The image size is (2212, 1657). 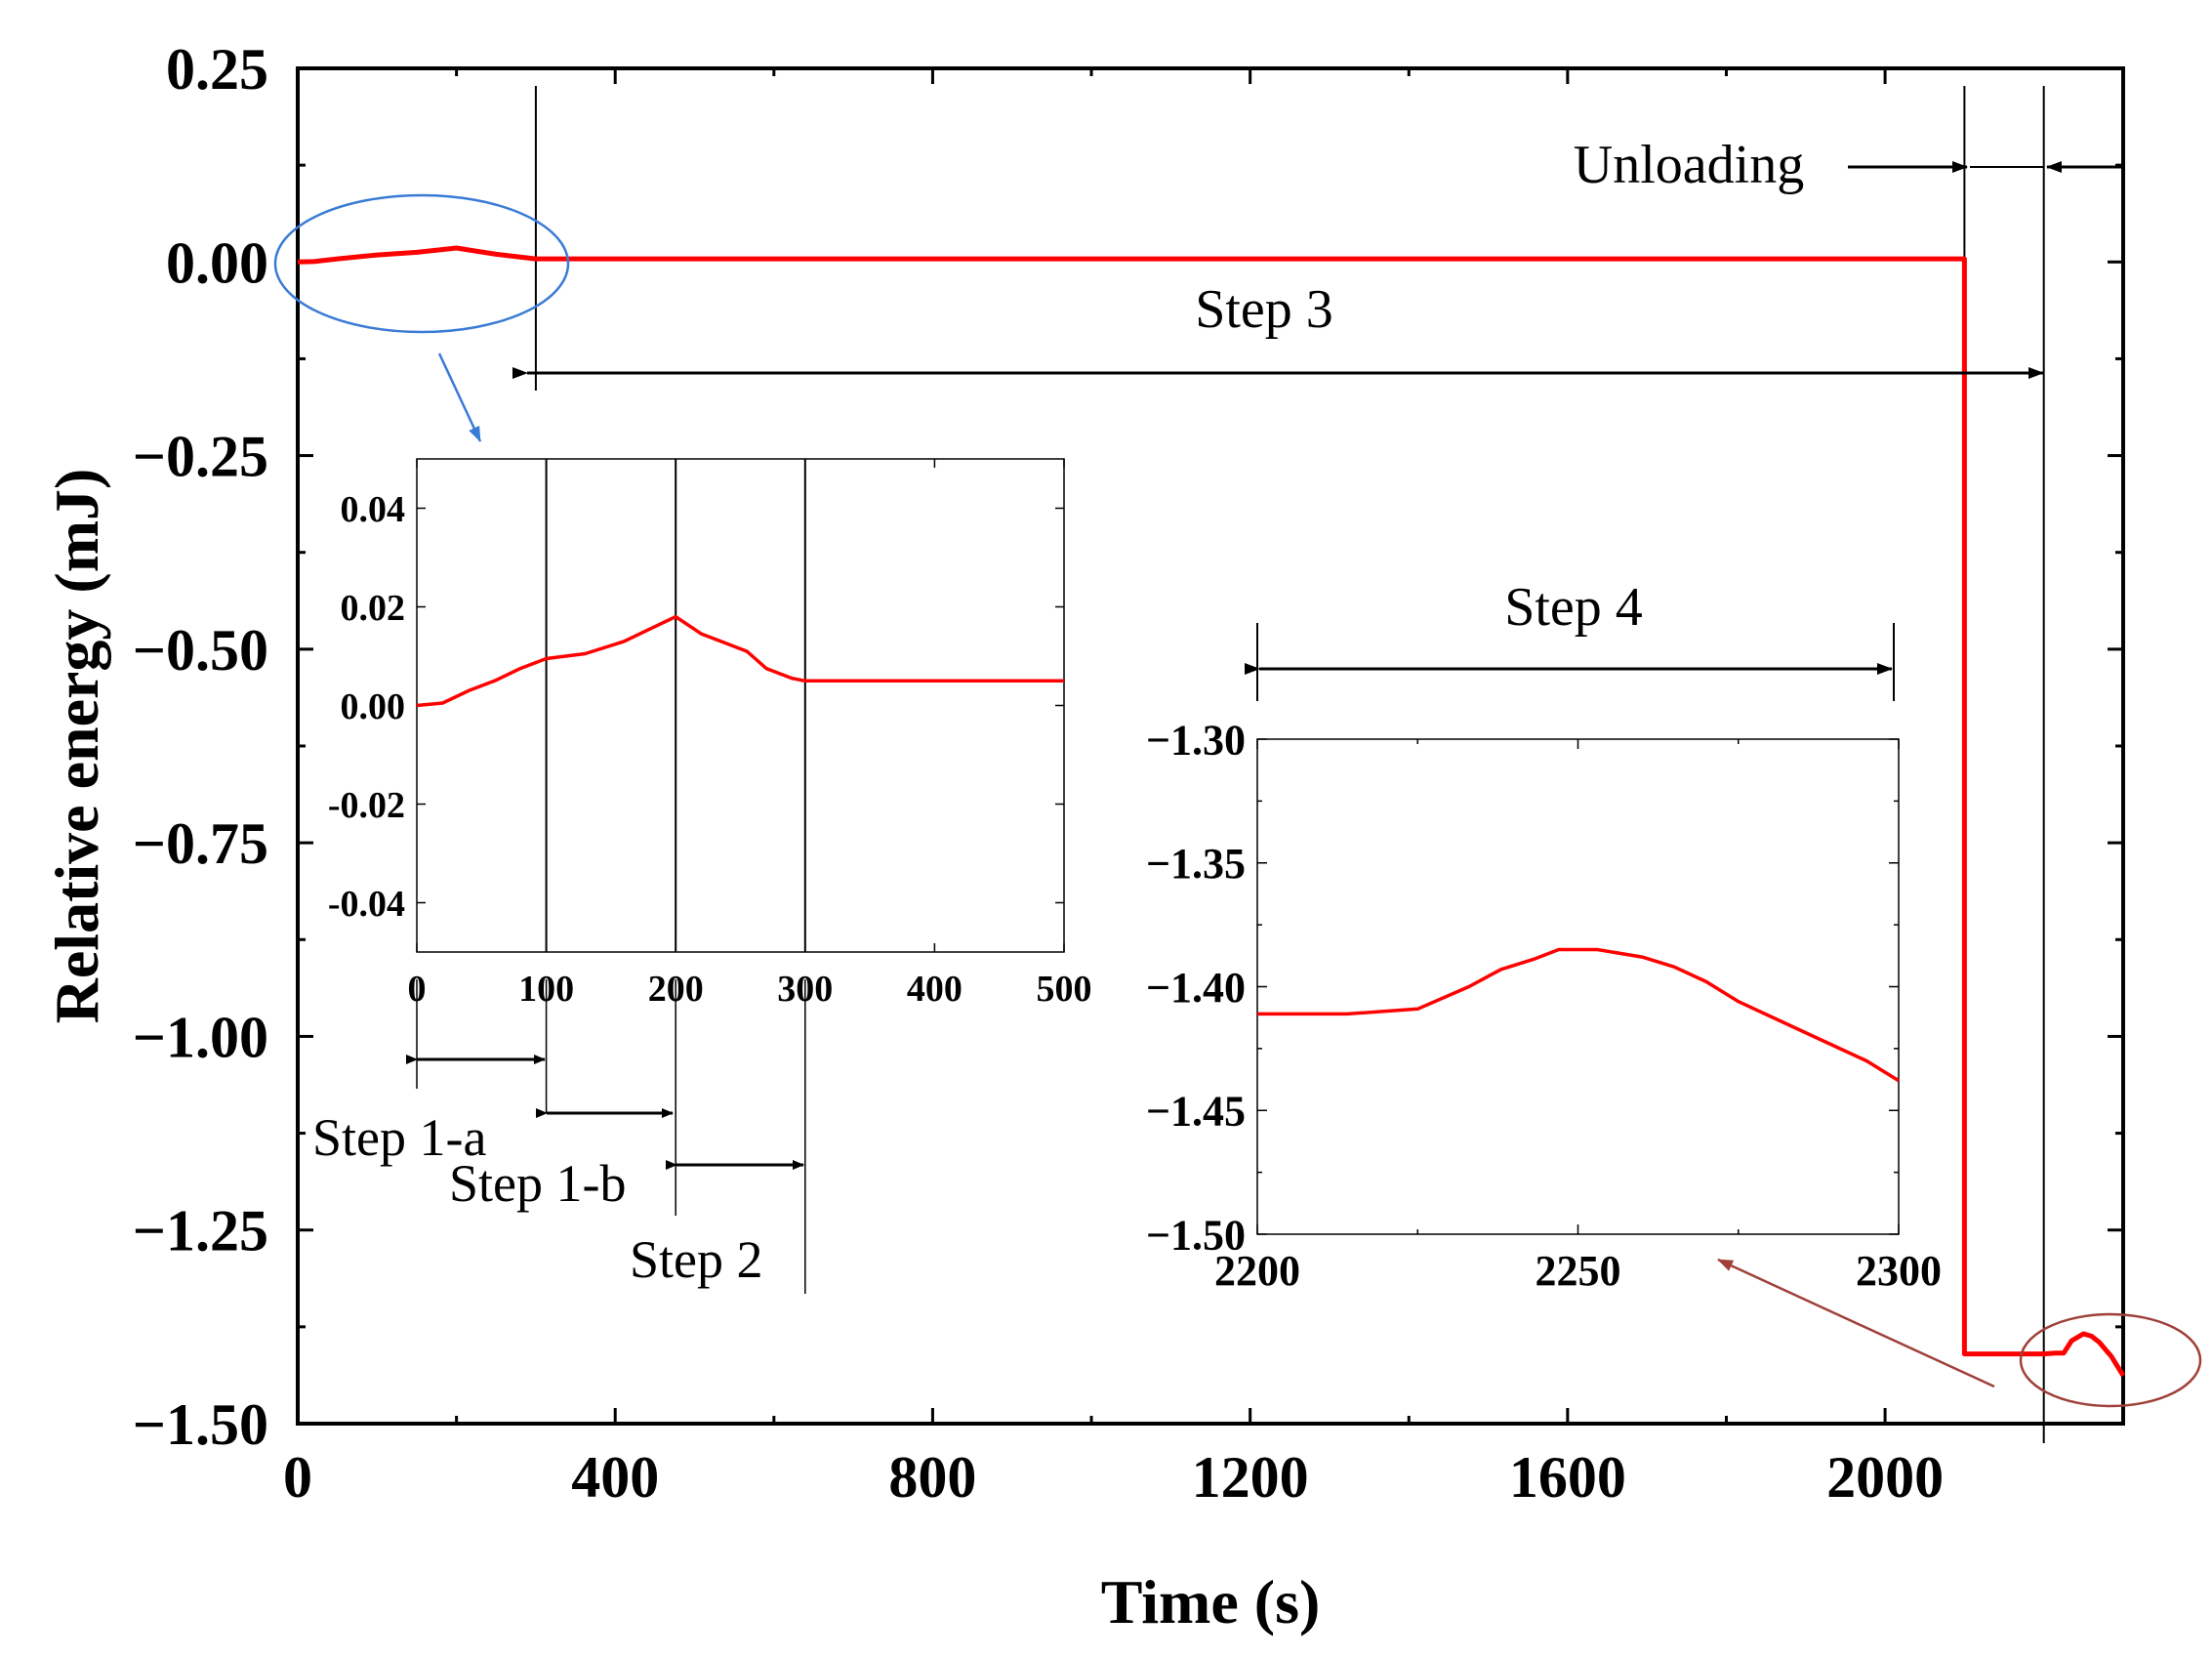 What do you see at coordinates (366, 805) in the screenshot?
I see `y-tick-label: -0.02` at bounding box center [366, 805].